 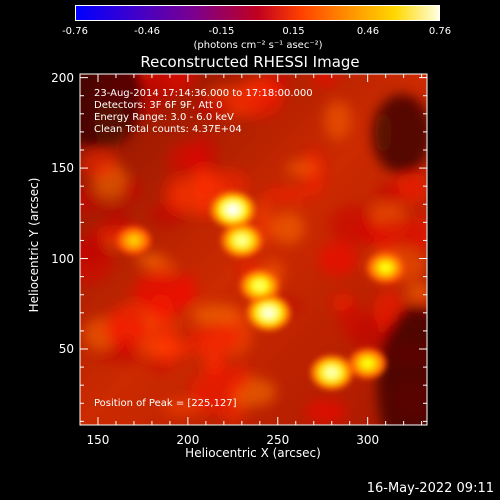 I want to click on y-tick-label: 200, so click(x=62, y=77).